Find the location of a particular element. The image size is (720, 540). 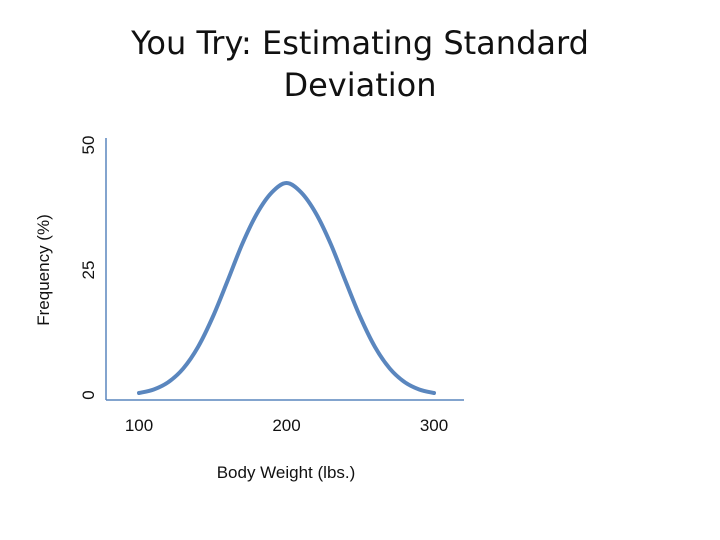

x-axis-label: Body Weight (lbs.) is located at coordinates (286, 472).